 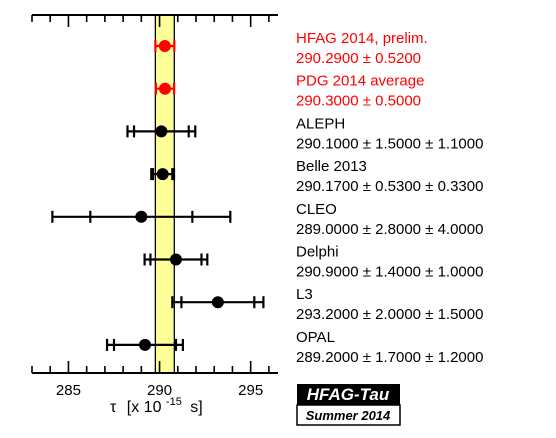 What do you see at coordinates (348, 415) in the screenshot?
I see `logo-subtitle: Summer 2014` at bounding box center [348, 415].